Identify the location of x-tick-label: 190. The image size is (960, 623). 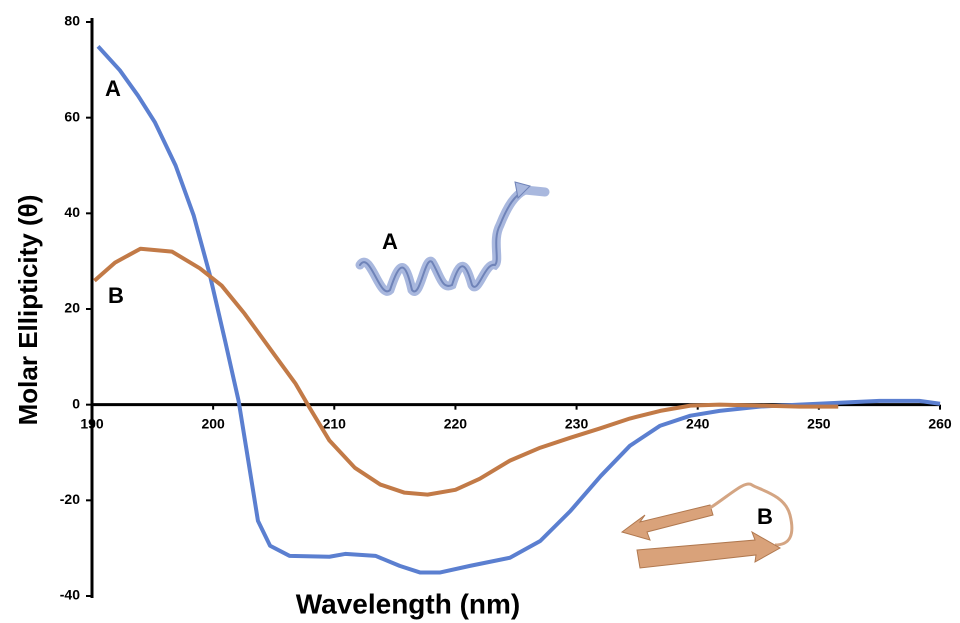
(92, 423).